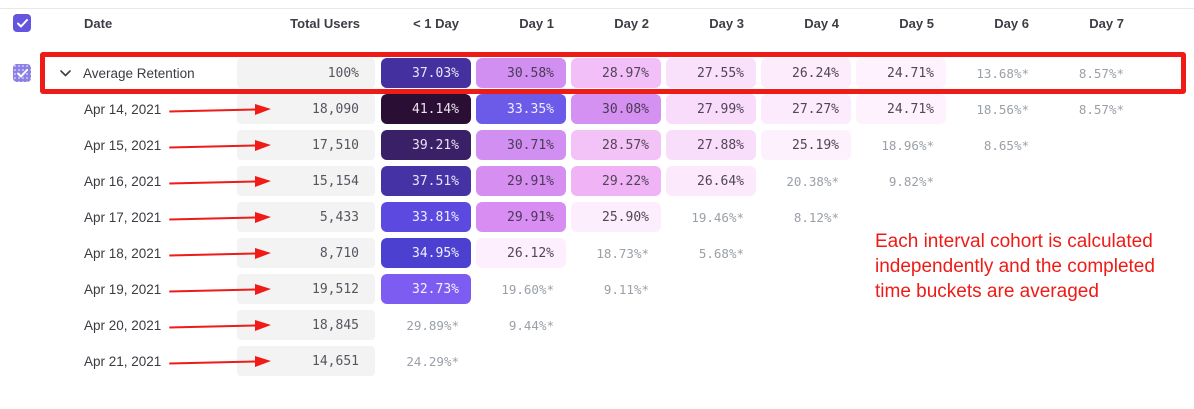 This screenshot has height=409, width=1194. What do you see at coordinates (616, 145) in the screenshot?
I see `retention-value-cell: 28.57%` at bounding box center [616, 145].